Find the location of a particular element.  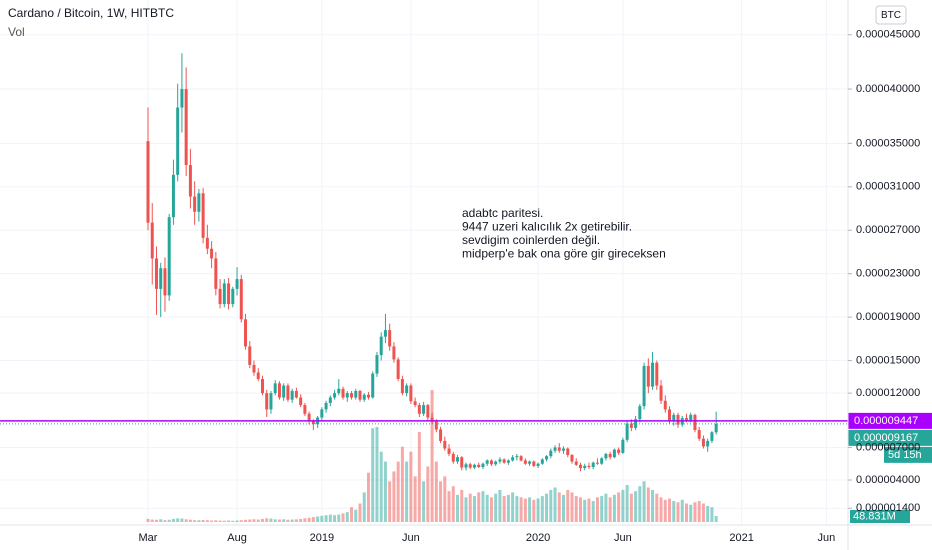

y-tick-label: 0.000023000 is located at coordinates (888, 274).